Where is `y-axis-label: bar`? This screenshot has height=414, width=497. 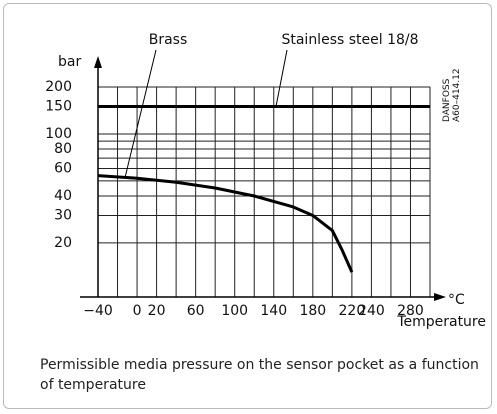
y-axis-label: bar is located at coordinates (69, 62).